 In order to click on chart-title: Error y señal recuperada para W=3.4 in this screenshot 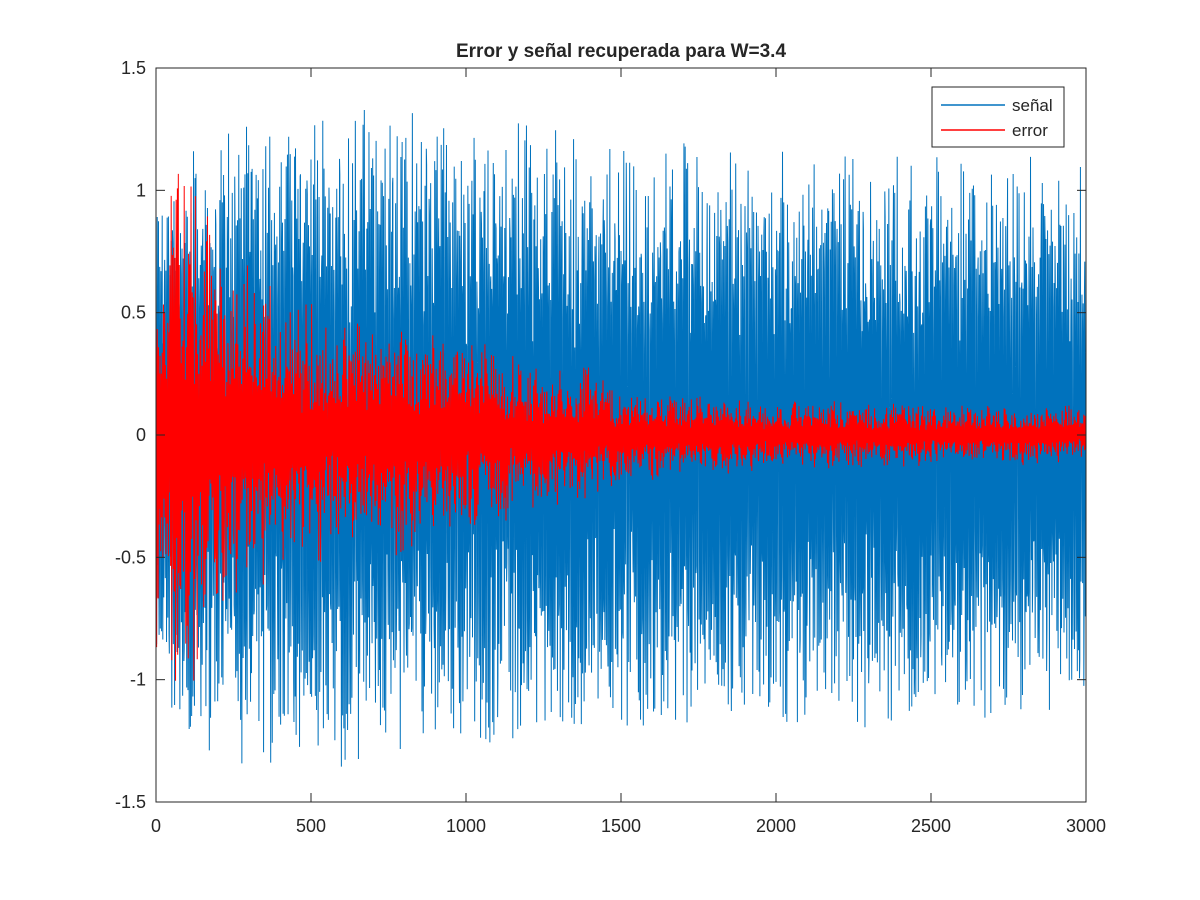, I will do `click(621, 51)`.